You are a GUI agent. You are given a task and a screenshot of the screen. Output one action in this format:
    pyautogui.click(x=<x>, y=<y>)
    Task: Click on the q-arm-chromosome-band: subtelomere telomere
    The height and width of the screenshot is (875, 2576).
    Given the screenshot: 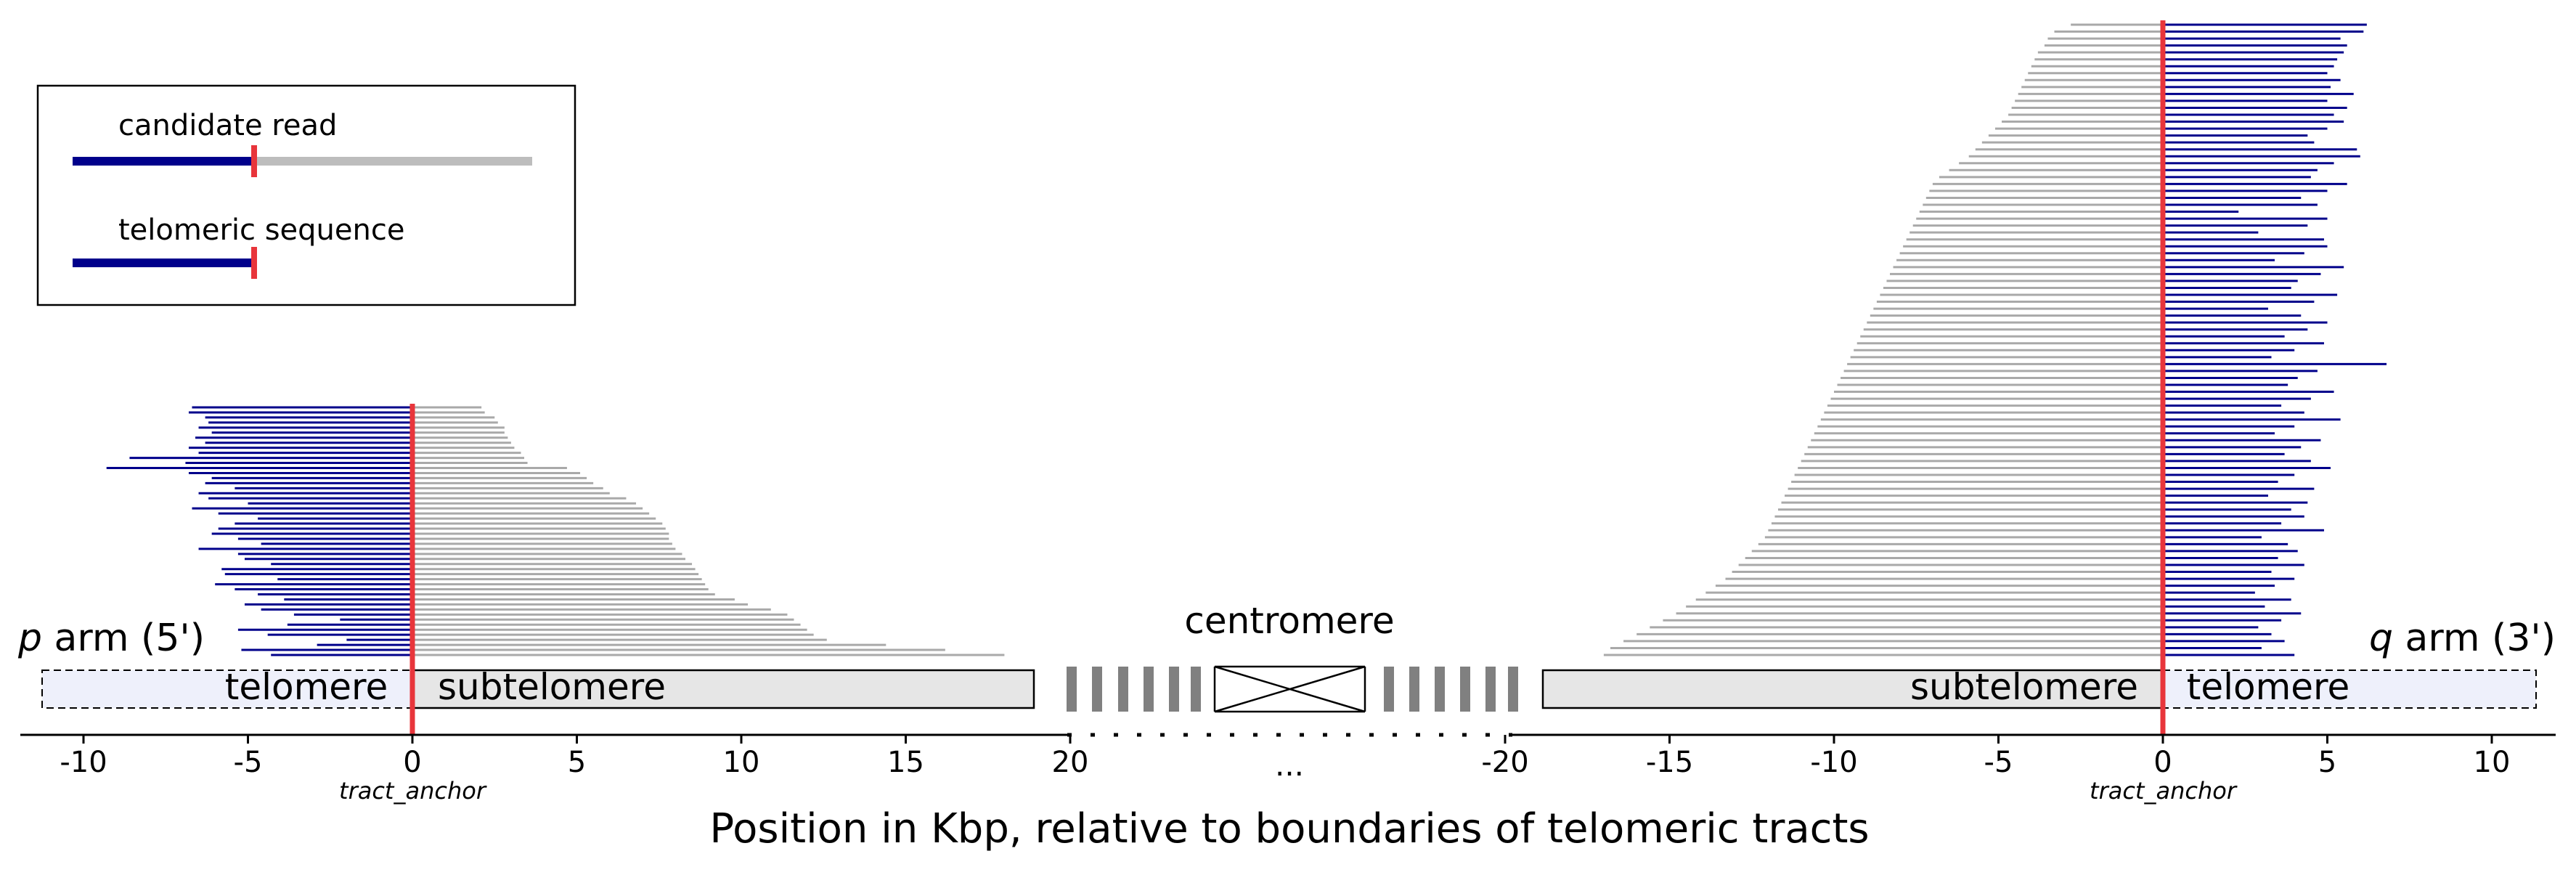 What is the action you would take?
    pyautogui.click(x=2039, y=687)
    